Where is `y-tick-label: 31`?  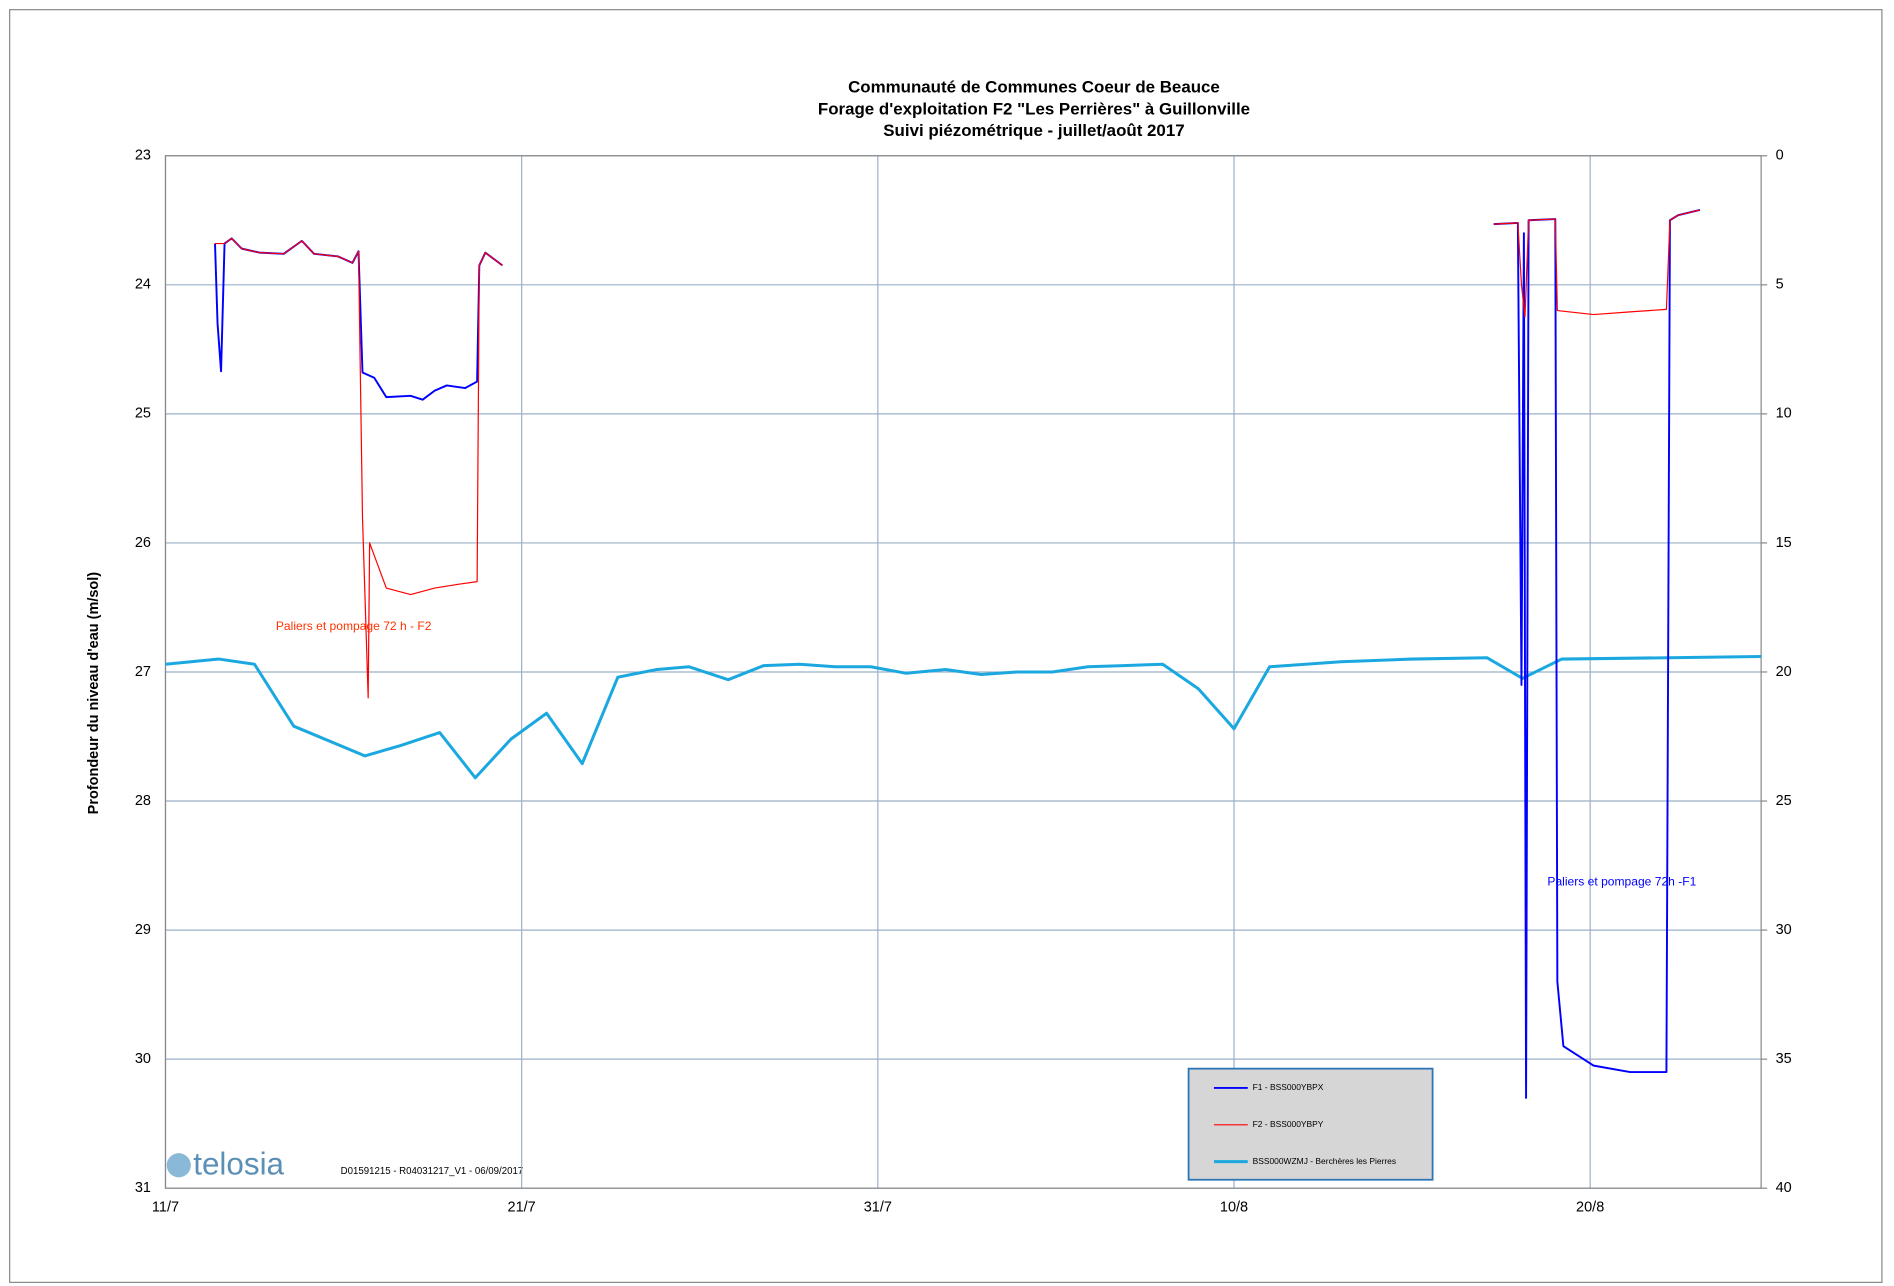 y-tick-label: 31 is located at coordinates (143, 1188).